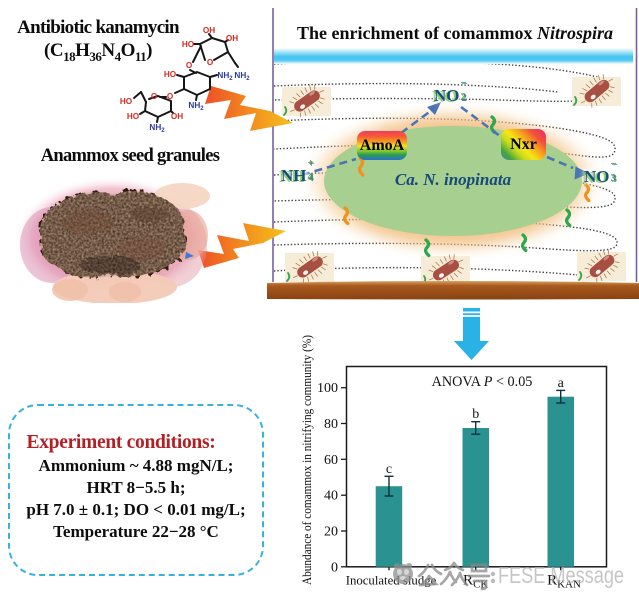 The image size is (639, 603). What do you see at coordinates (327, 388) in the screenshot?
I see `svg-text: 100` at bounding box center [327, 388].